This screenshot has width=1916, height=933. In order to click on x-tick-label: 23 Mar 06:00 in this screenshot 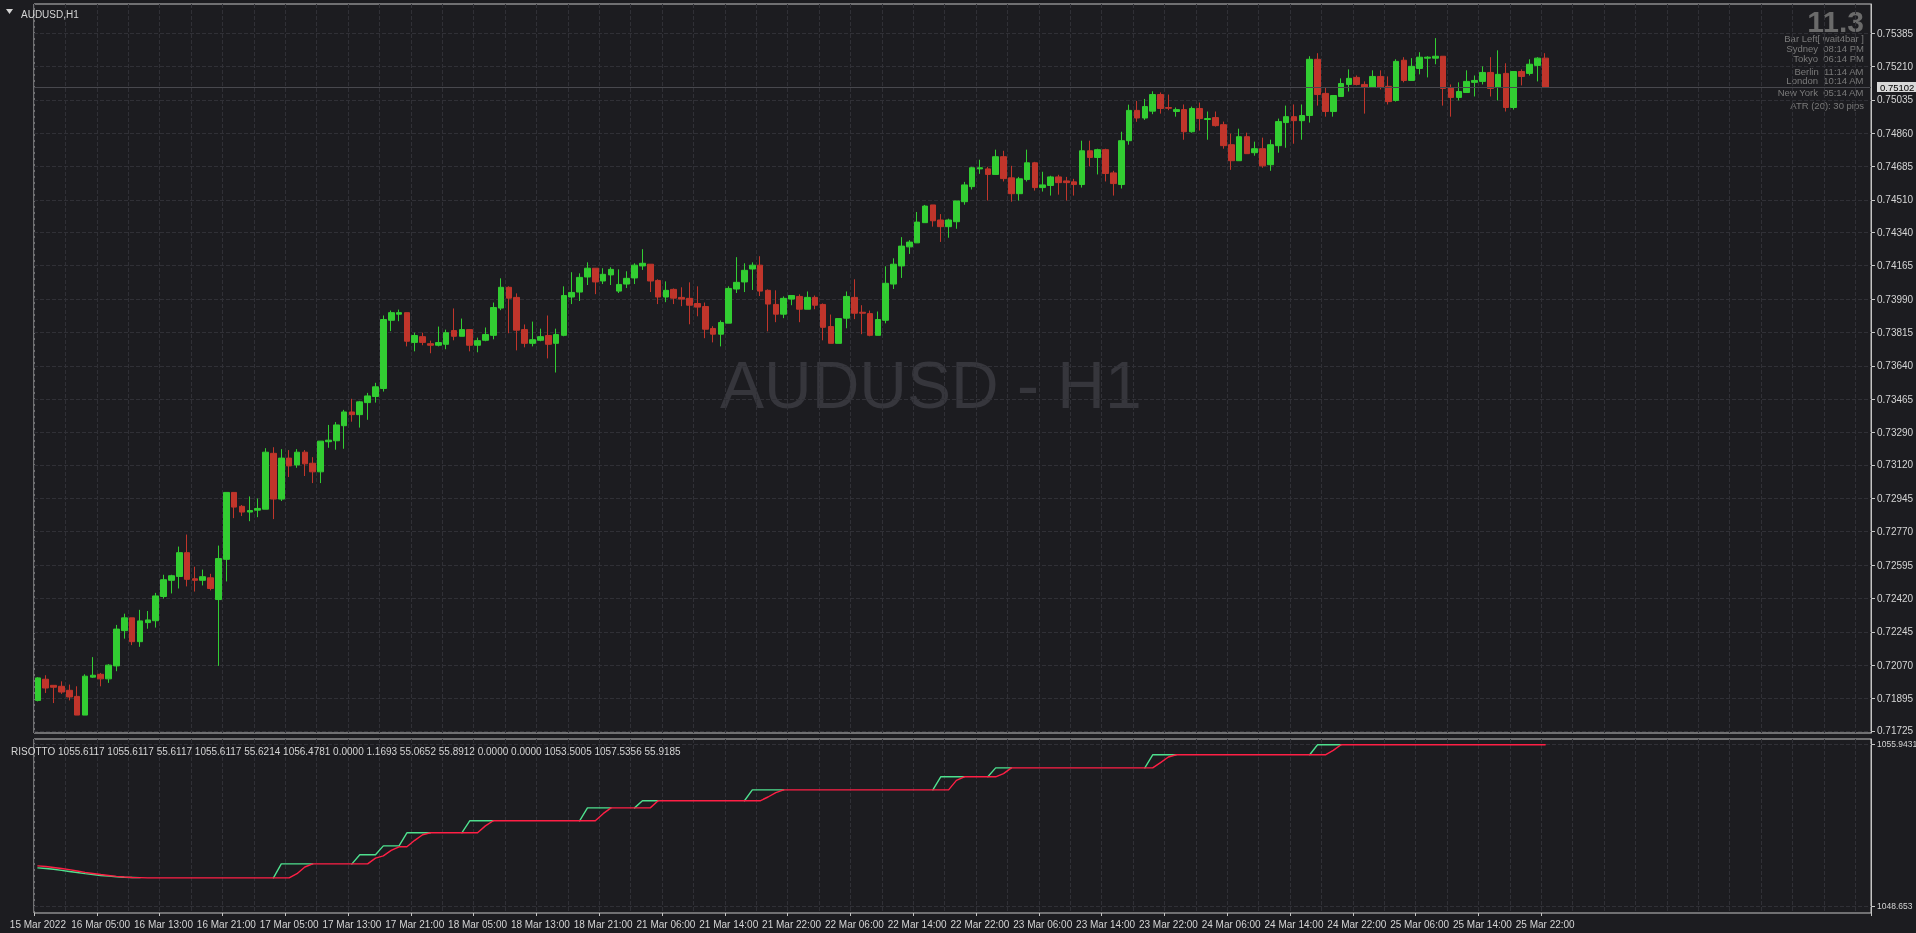, I will do `click(1043, 924)`.